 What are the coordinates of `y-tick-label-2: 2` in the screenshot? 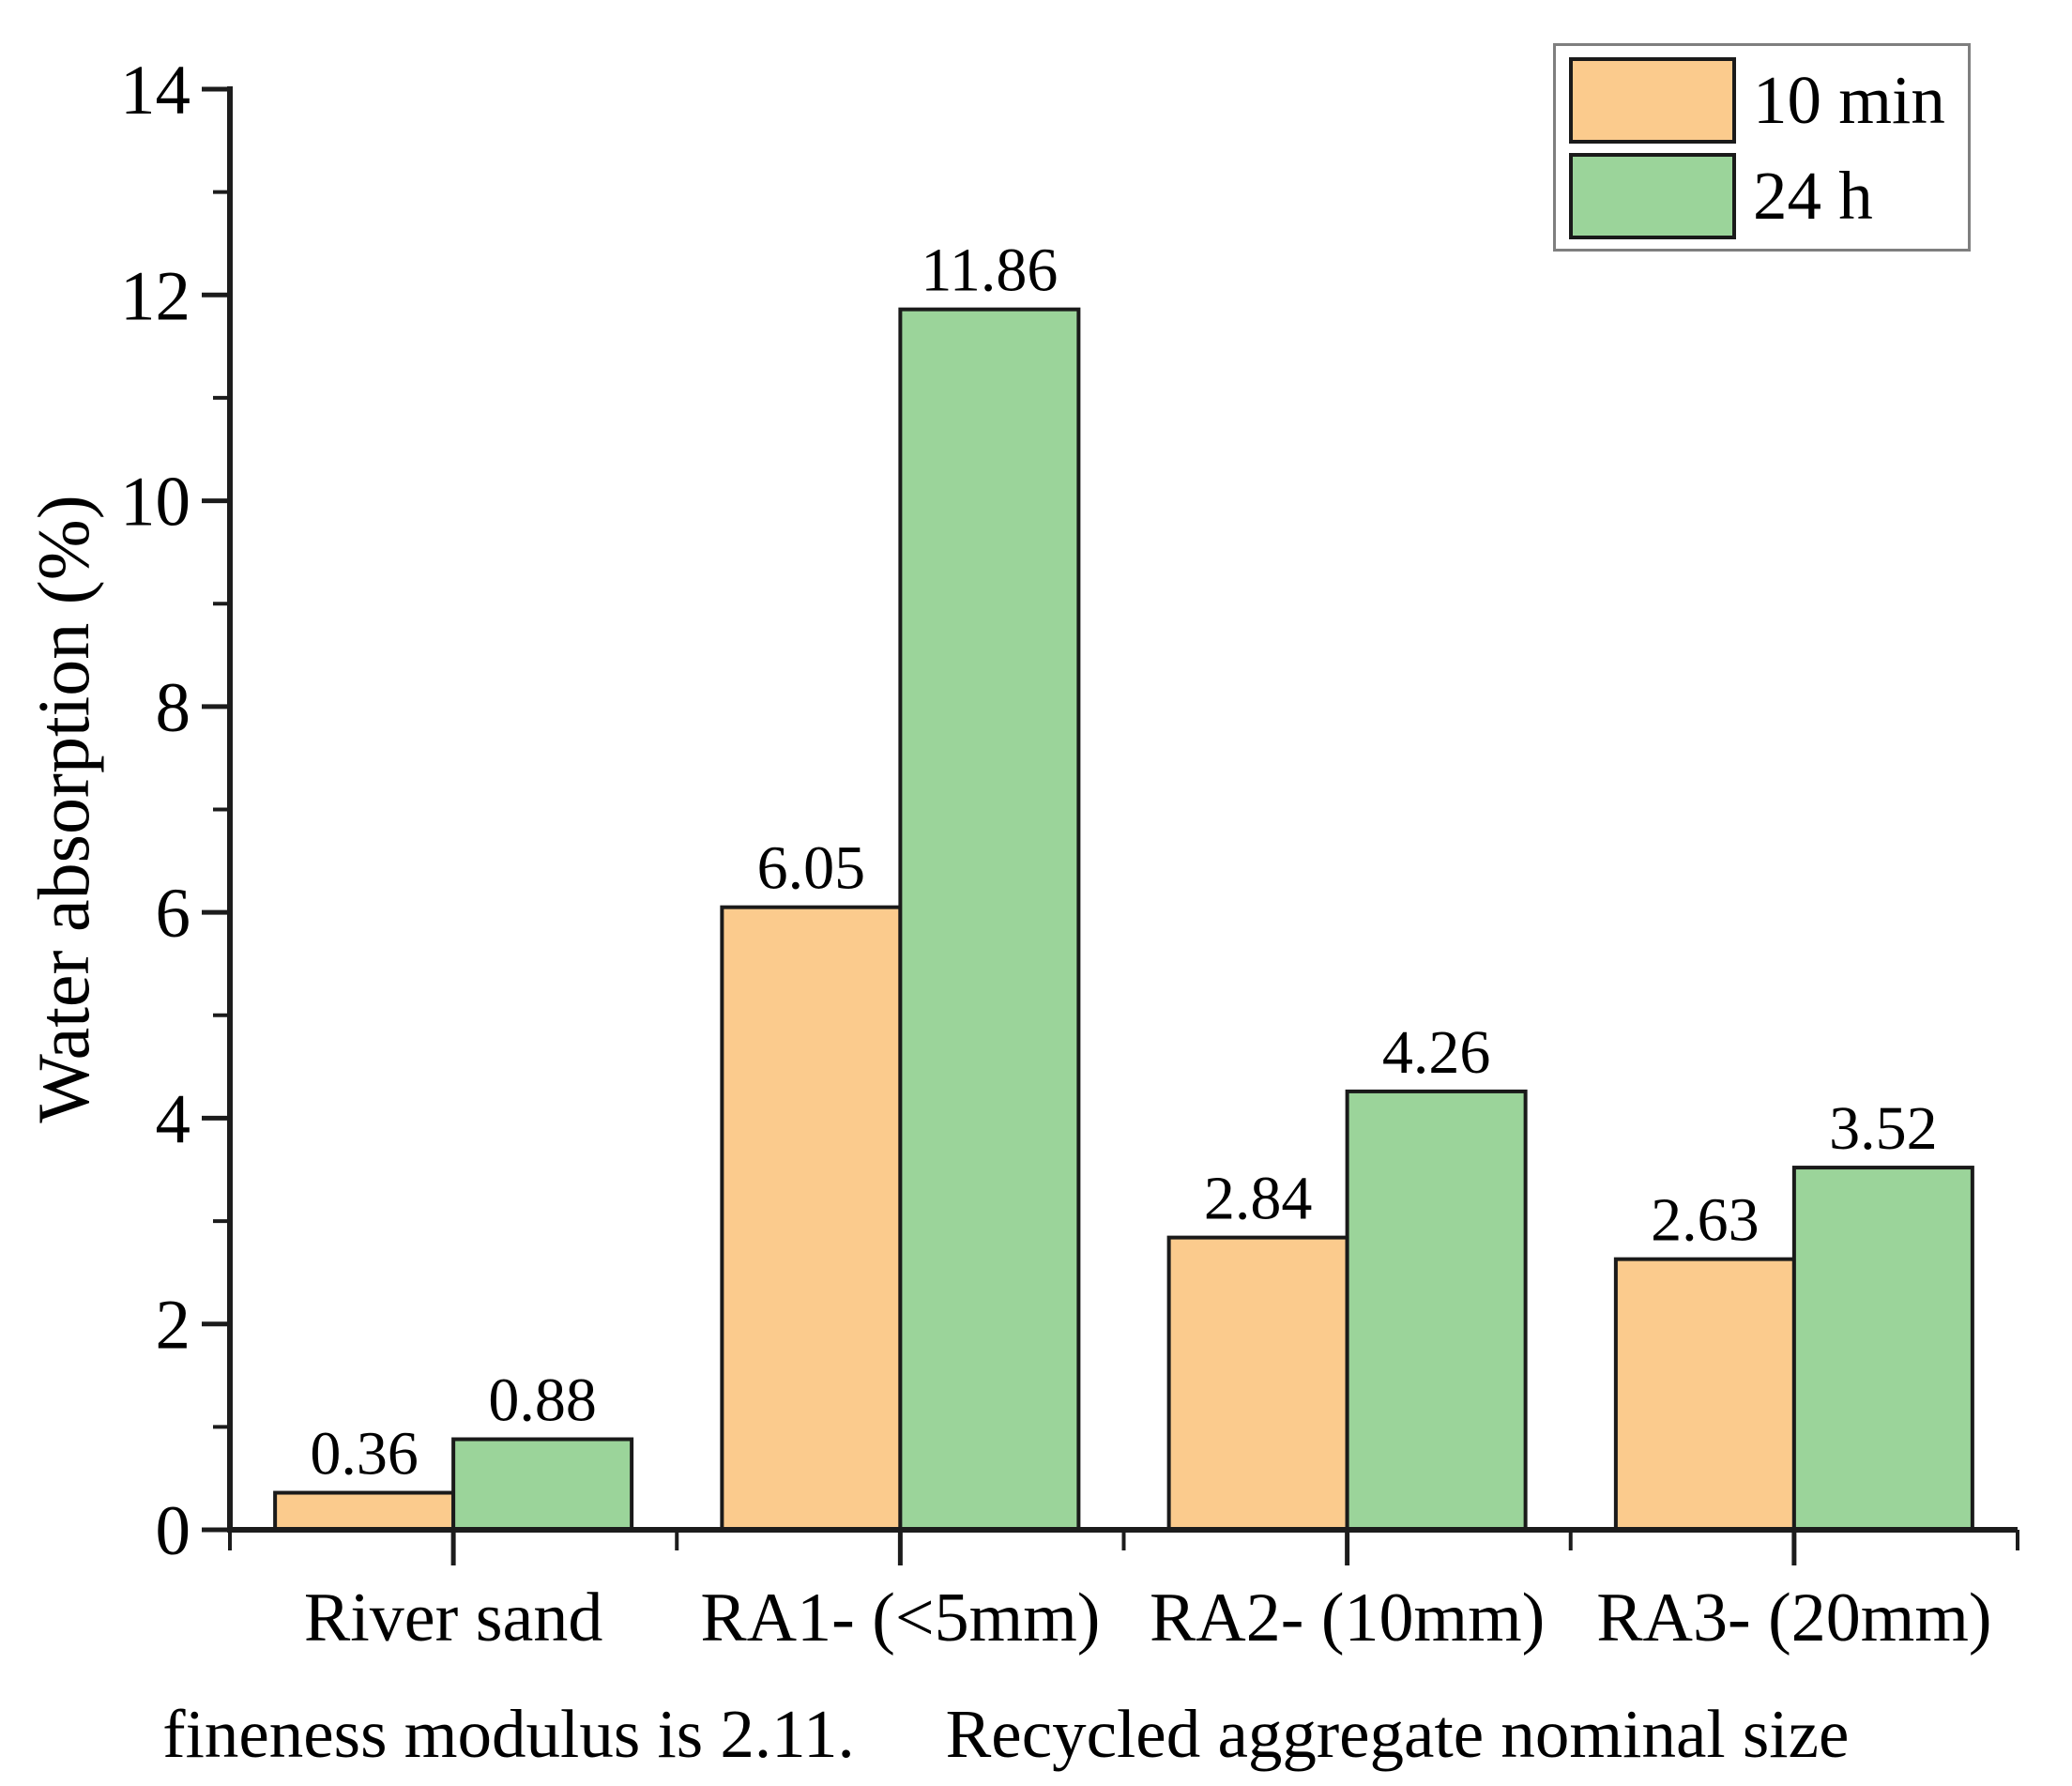 It's located at (173, 1326).